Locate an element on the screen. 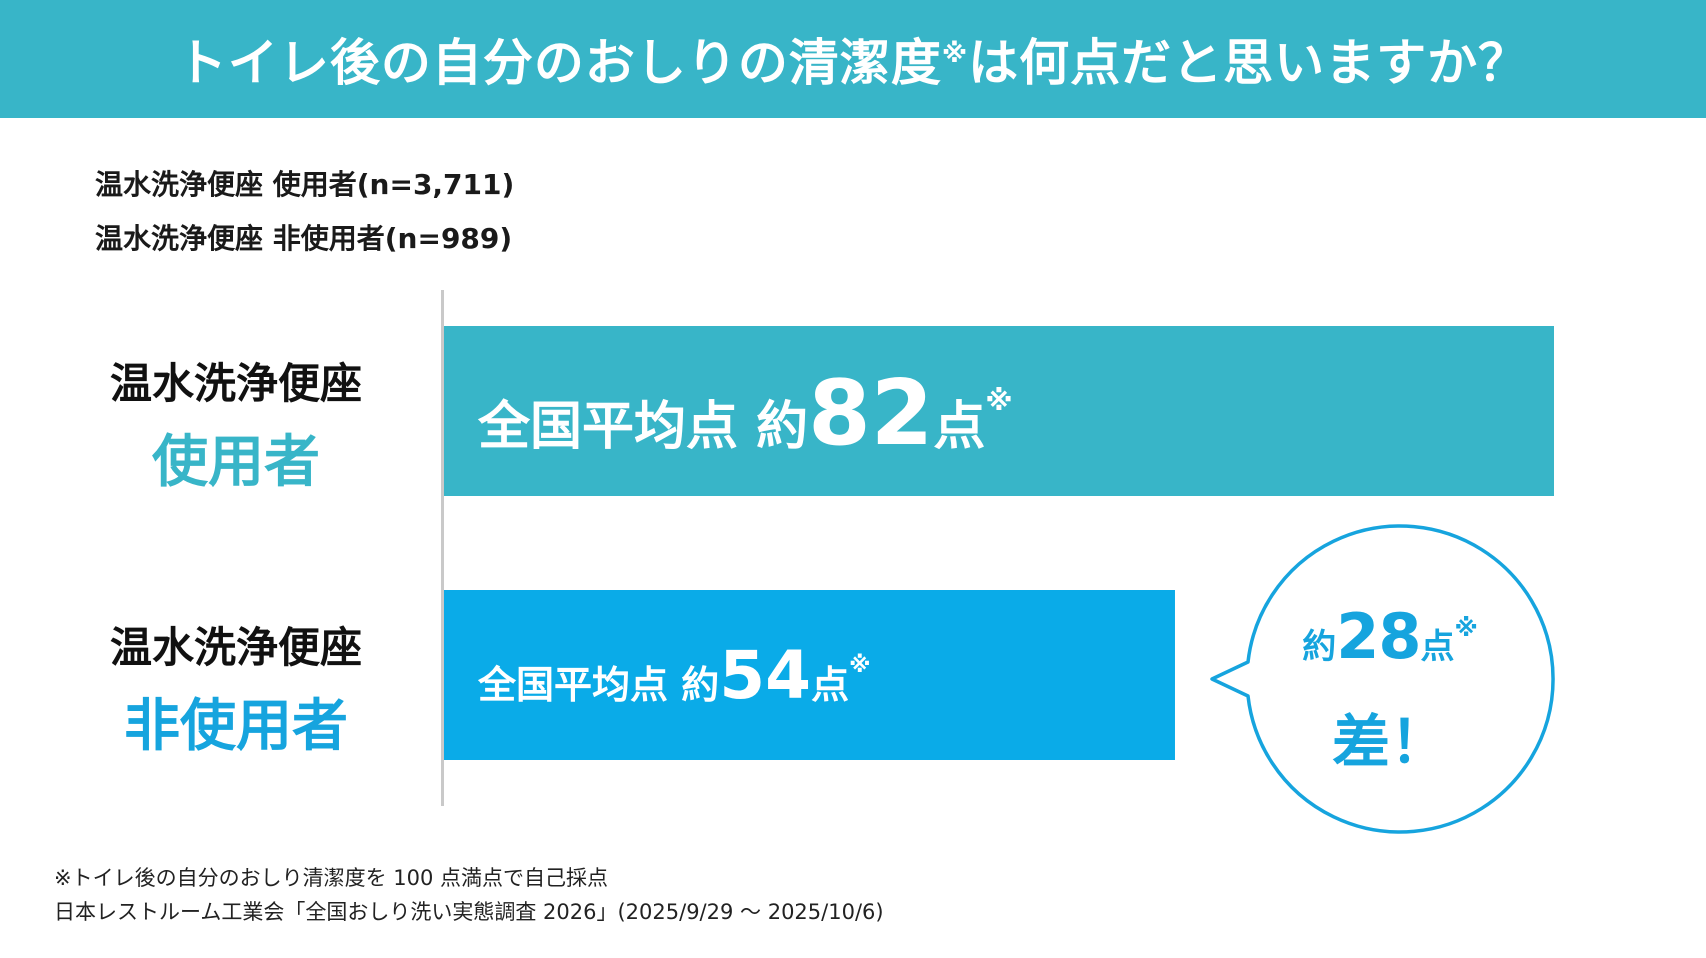 The image size is (1706, 958). sample-size-users: 温水洗浄便座 使用者(n=3,711) is located at coordinates (305, 184).